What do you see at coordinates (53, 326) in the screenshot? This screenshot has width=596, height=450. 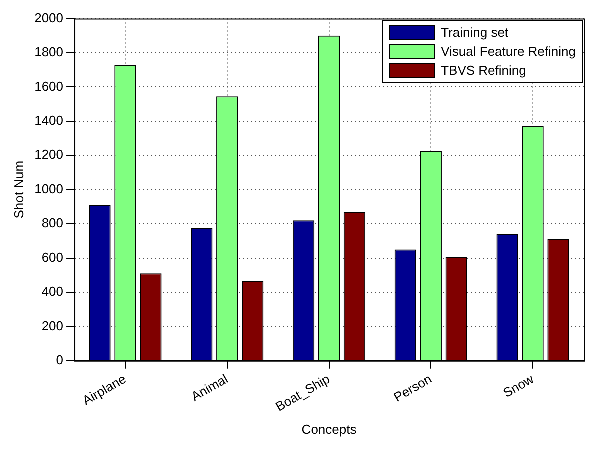 I see `y-tick-label: 200` at bounding box center [53, 326].